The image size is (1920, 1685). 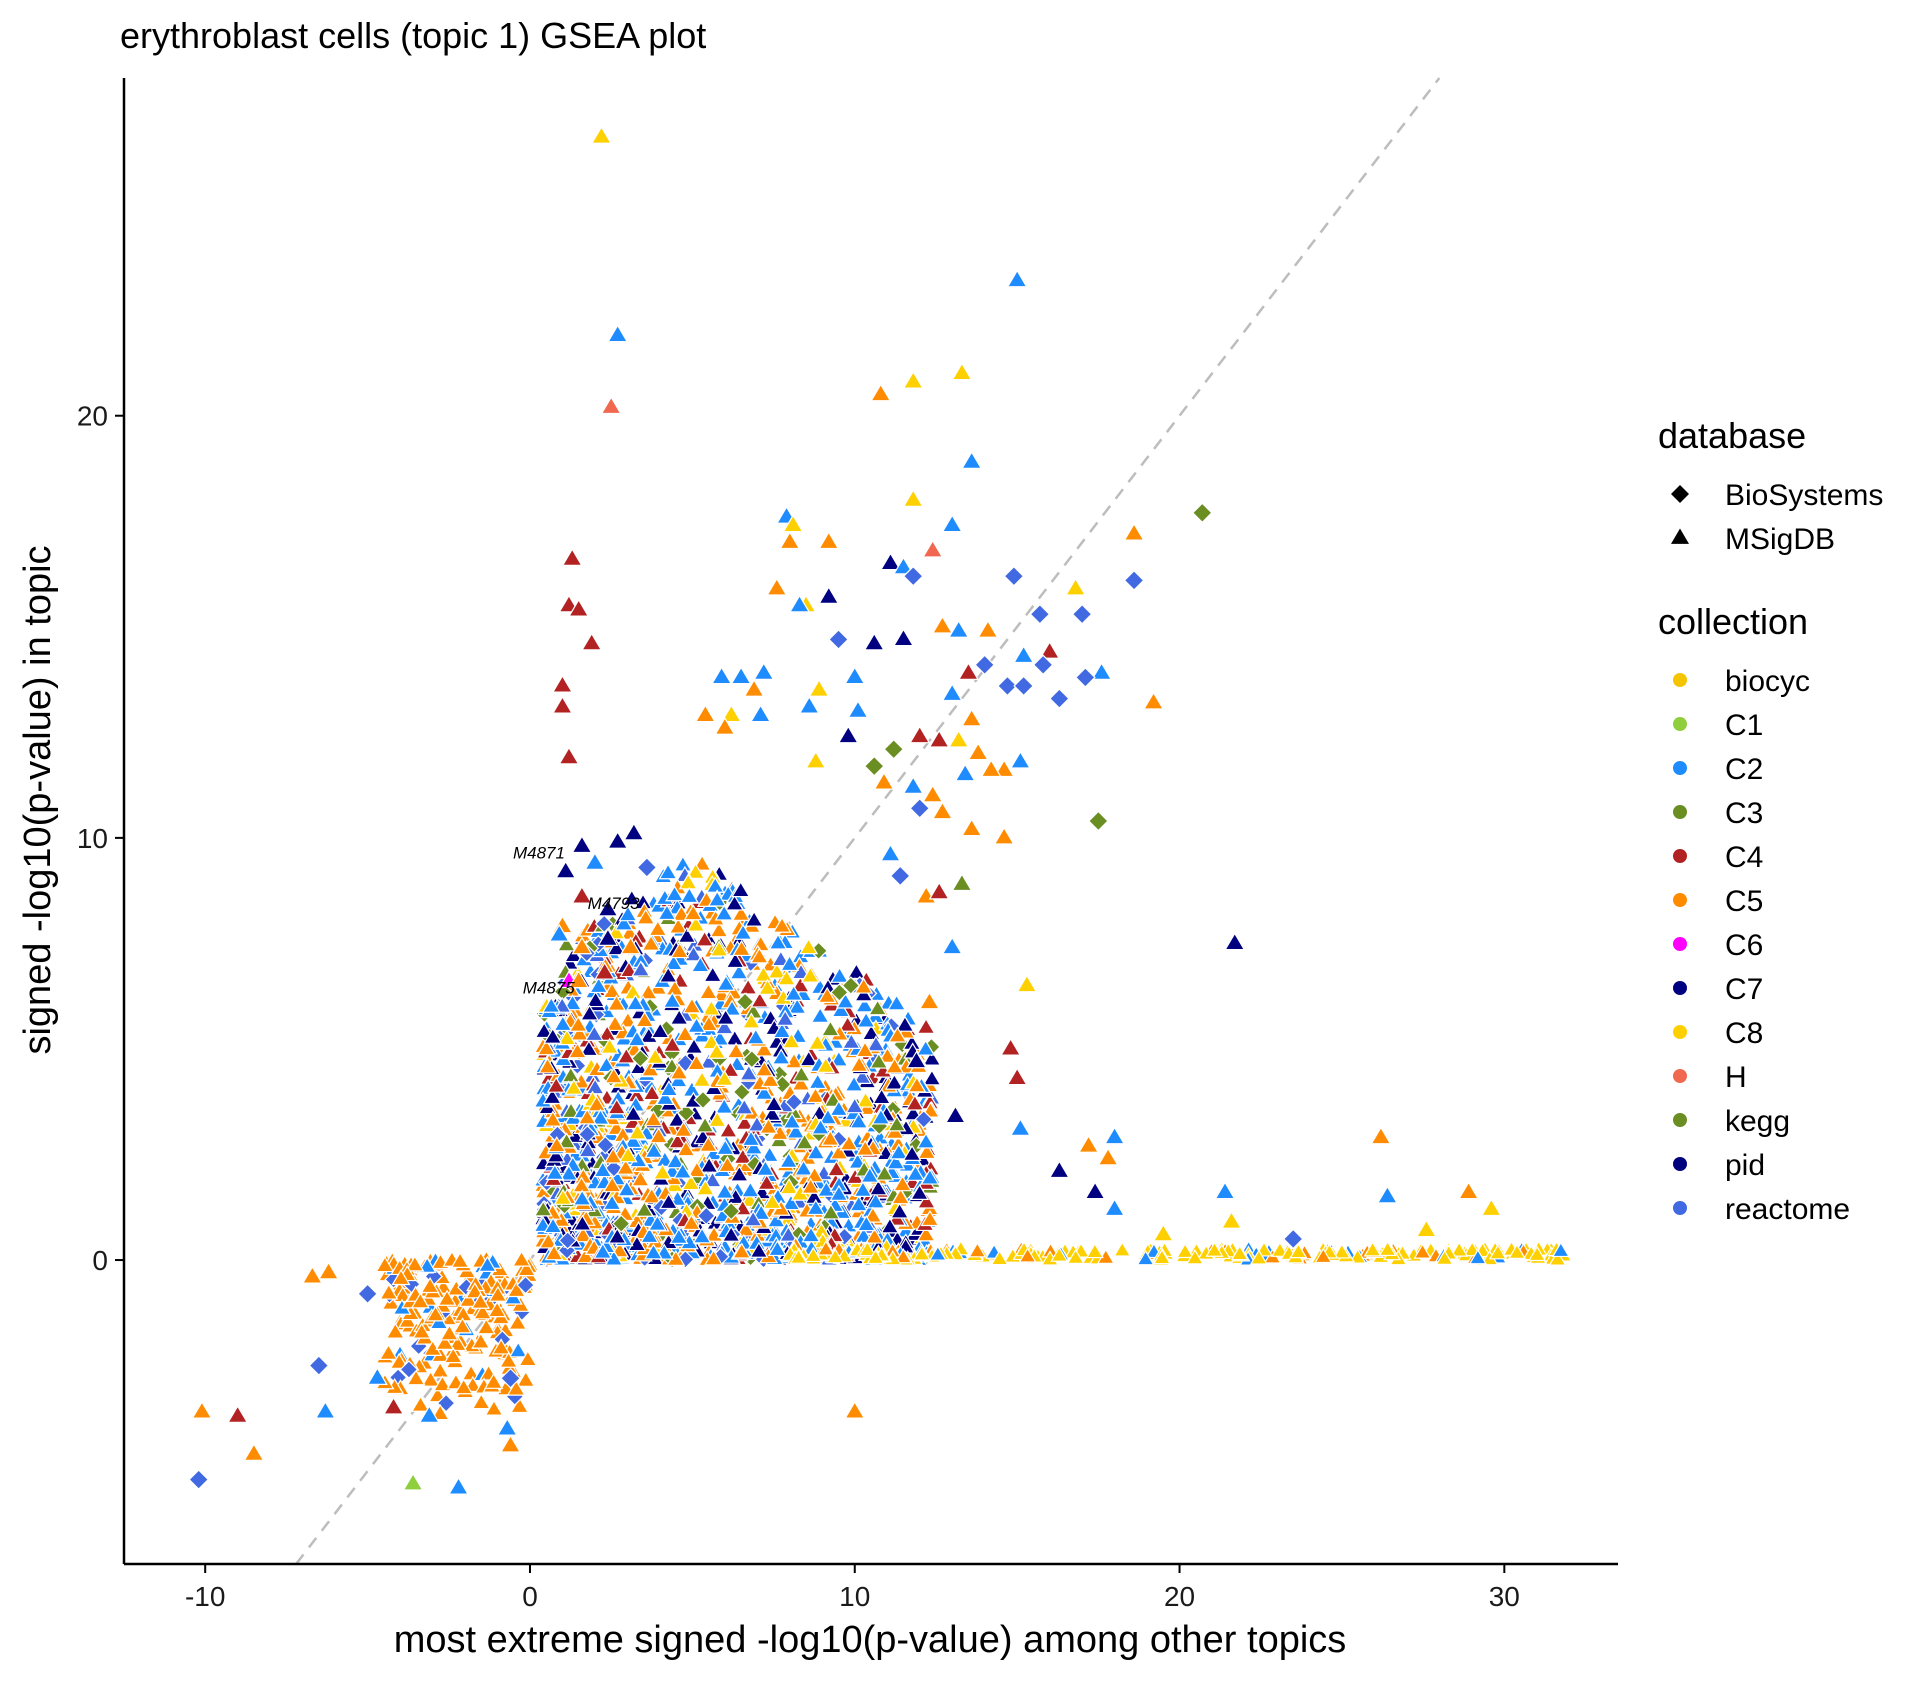 I want to click on legend-collection-label: C1, so click(x=1744, y=725).